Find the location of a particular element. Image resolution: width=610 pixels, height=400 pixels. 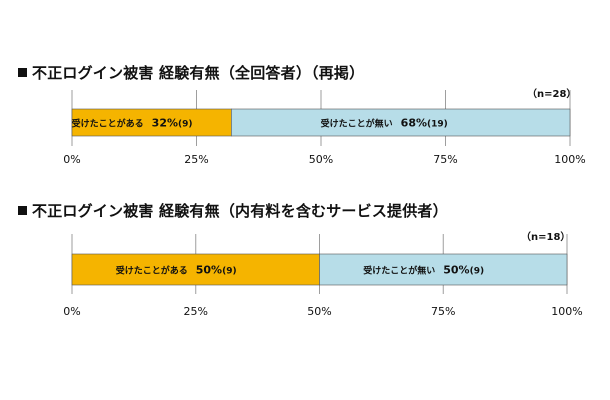

chart-title: 不正ログイン被害 経験有無（全回答者）（再掲） is located at coordinates (191, 72).